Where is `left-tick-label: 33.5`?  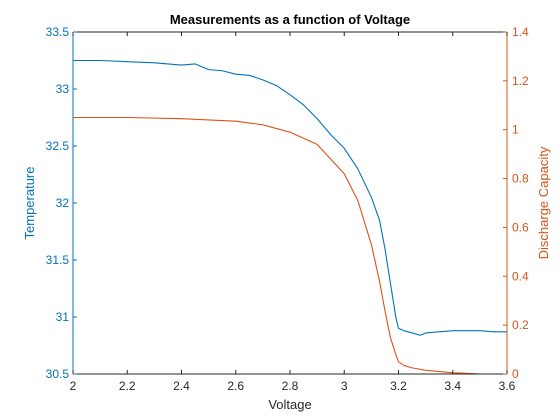 left-tick-label: 33.5 is located at coordinates (58, 32).